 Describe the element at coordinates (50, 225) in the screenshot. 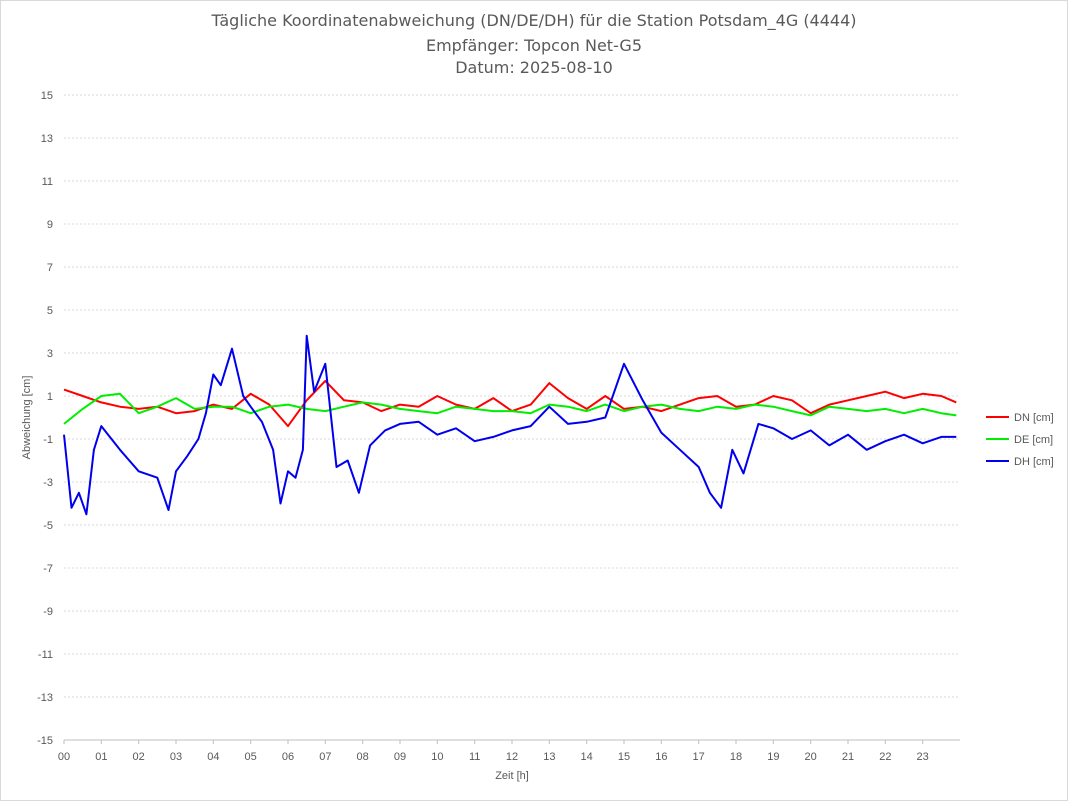

I see `y-tick-label: 9` at that location.